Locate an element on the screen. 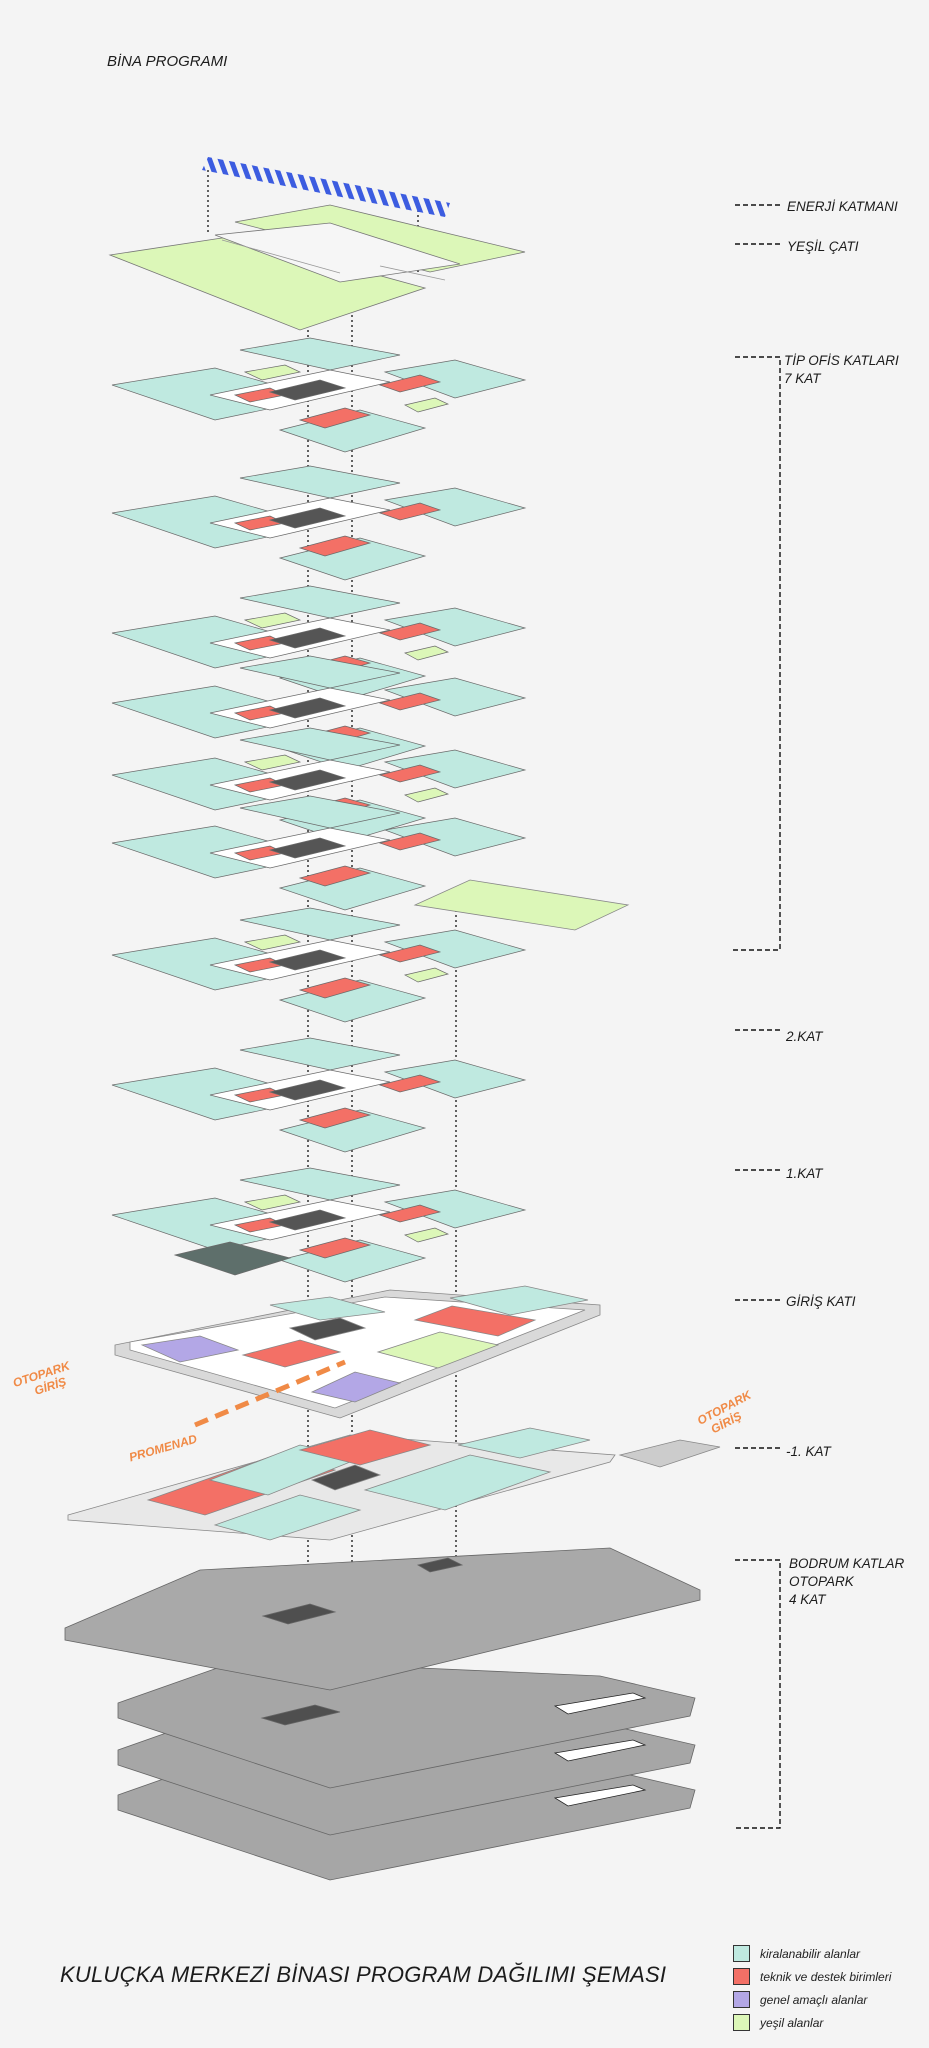 This screenshot has height=2048, width=929. legend-label-technical: teknik ve destek birimleri is located at coordinates (826, 1976).